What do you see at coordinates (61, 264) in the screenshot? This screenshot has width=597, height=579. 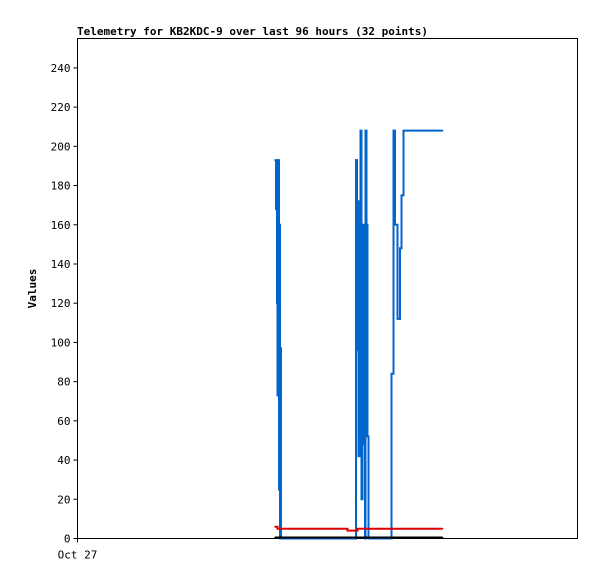 I see `y-tick-label: 140` at bounding box center [61, 264].